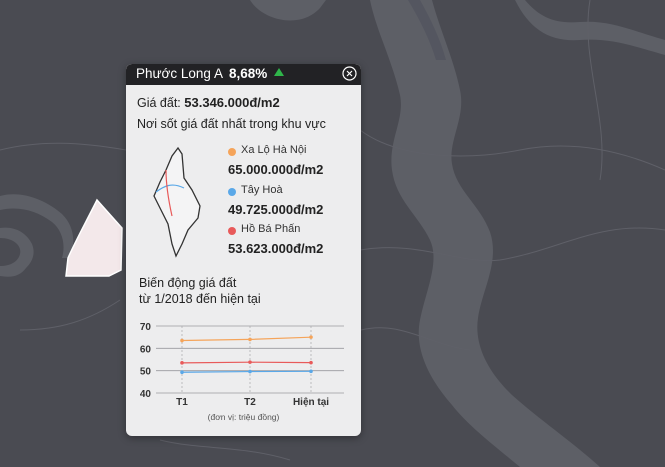 The image size is (665, 467). Describe the element at coordinates (276, 209) in the screenshot. I see `legend-value: 49.725.000đ/m2` at that location.